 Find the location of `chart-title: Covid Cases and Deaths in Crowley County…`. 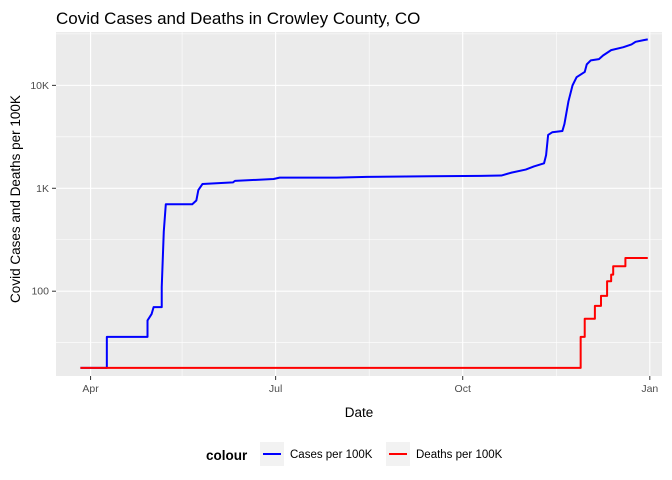

chart-title: Covid Cases and Deaths in Crowley County… is located at coordinates (238, 18).